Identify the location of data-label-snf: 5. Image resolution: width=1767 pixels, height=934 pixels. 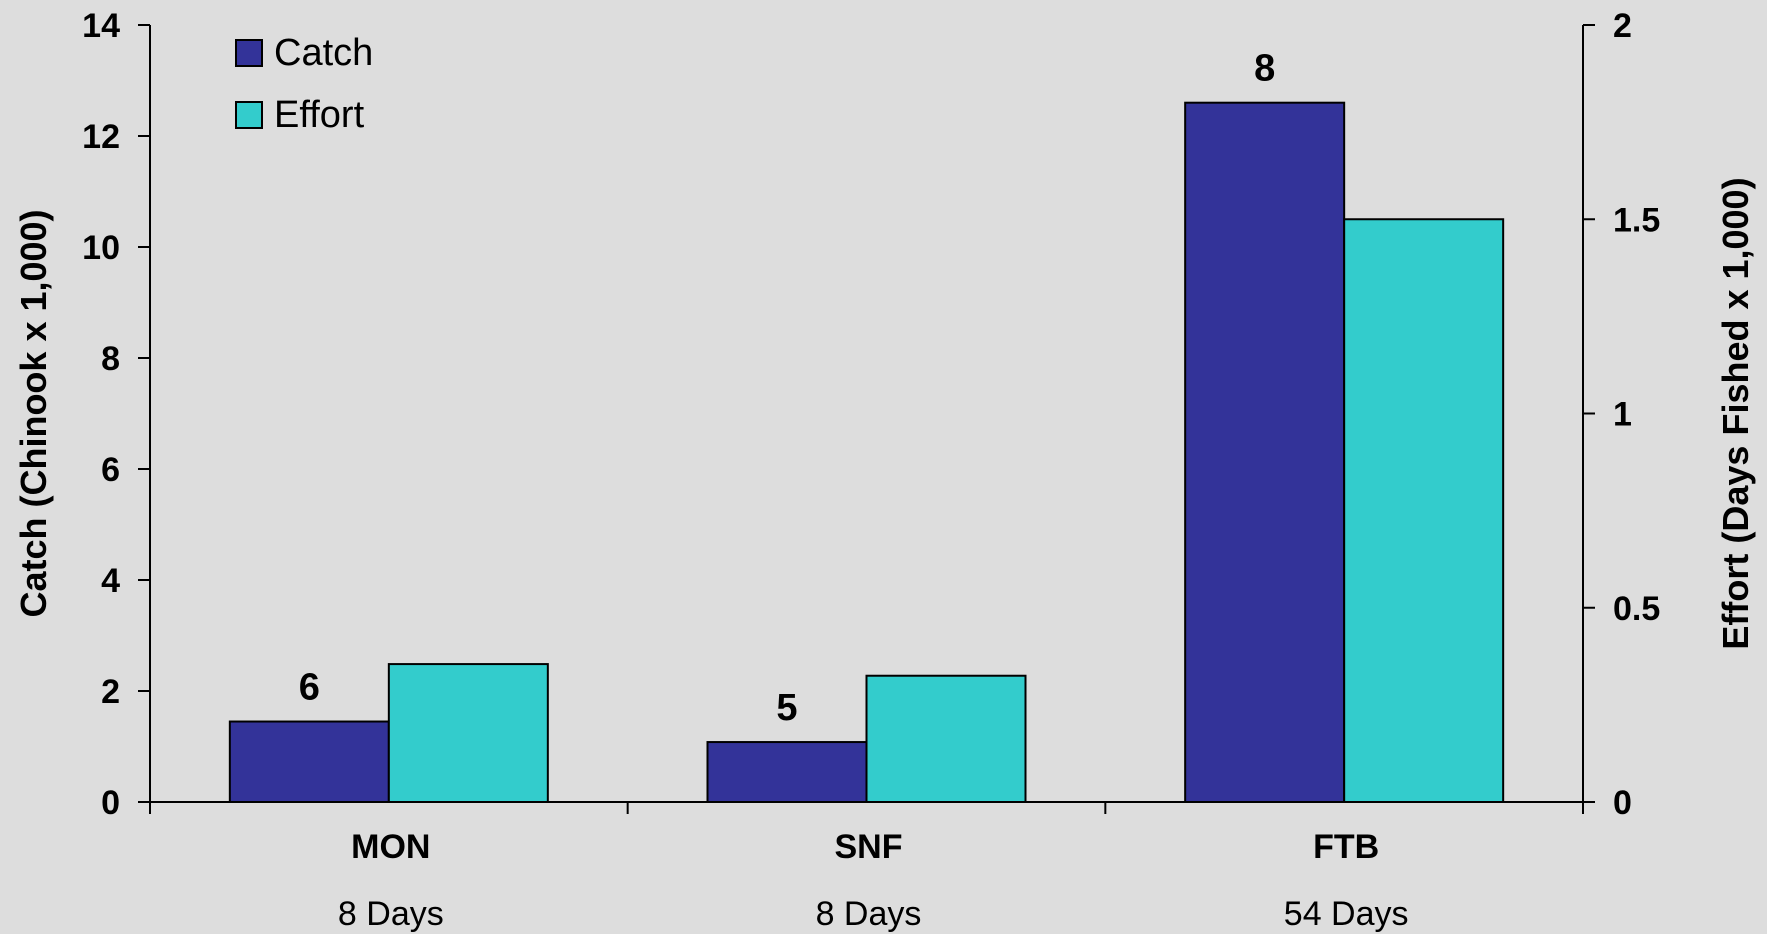
(786, 708).